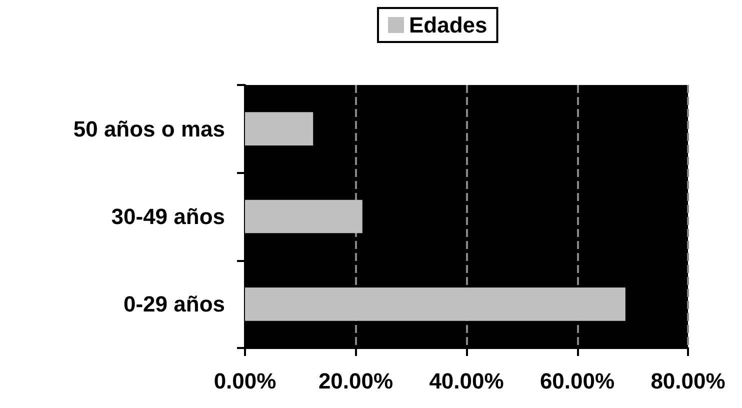 This screenshot has width=742, height=408. I want to click on x-tick-label: 0.00%, so click(245, 381).